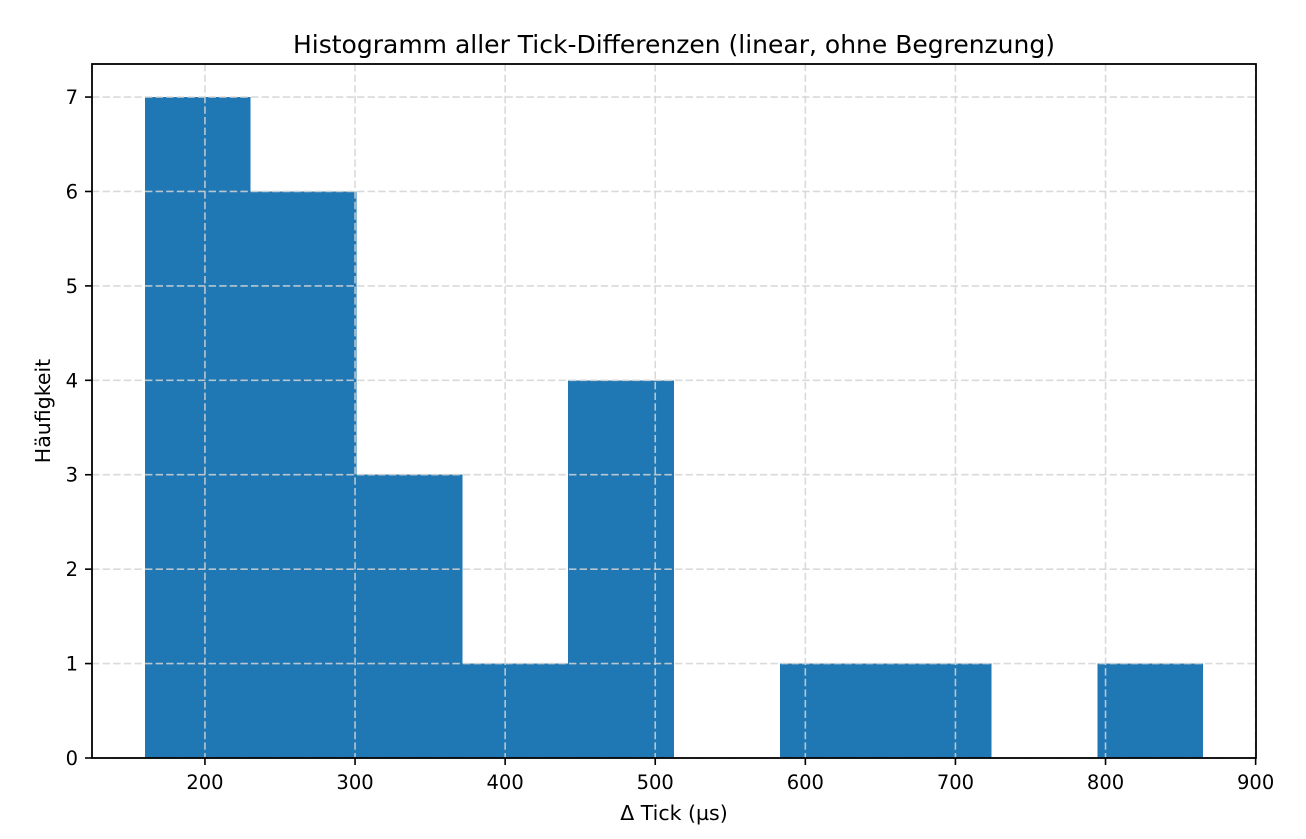 The height and width of the screenshot is (839, 1306). Describe the element at coordinates (72, 569) in the screenshot. I see `y-tick-label: 2` at that location.